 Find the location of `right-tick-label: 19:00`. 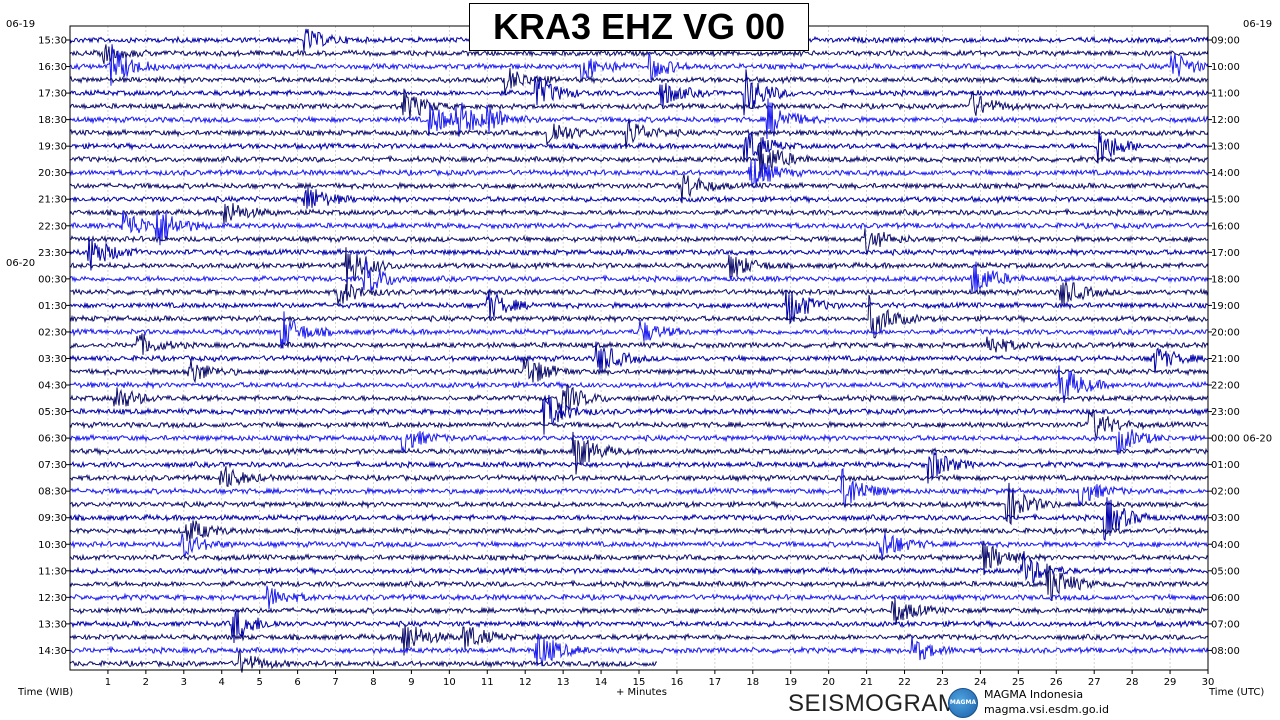

right-tick-label: 19:00 is located at coordinates (1225, 306).